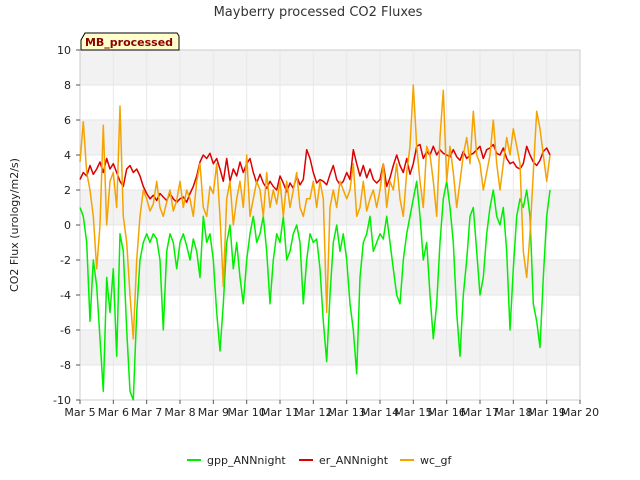  What do you see at coordinates (67, 120) in the screenshot?
I see `y-tick-label: 6` at bounding box center [67, 120].